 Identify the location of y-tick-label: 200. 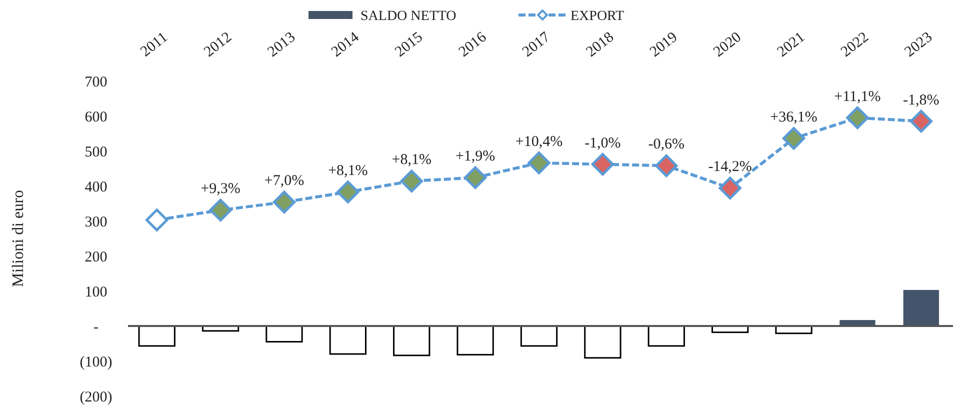
(96, 257).